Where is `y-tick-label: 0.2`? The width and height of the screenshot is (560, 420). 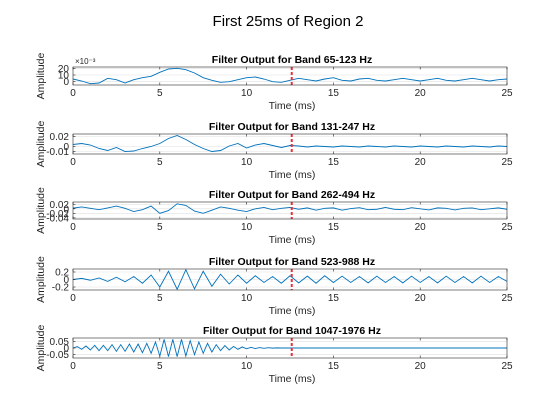 y-tick-label: 0.2 is located at coordinates (62, 273).